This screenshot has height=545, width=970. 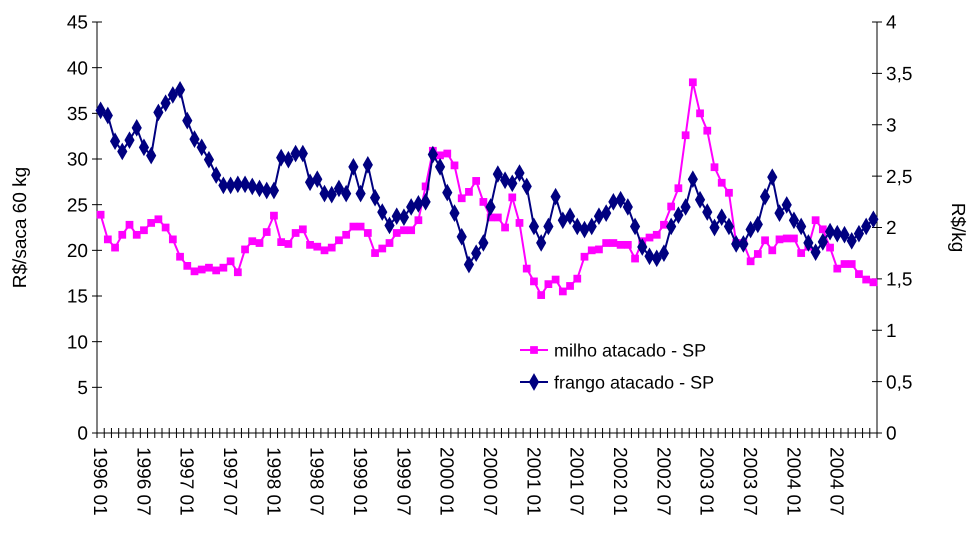 What do you see at coordinates (316, 481) in the screenshot?
I see `x-tick-label: 1998 07` at bounding box center [316, 481].